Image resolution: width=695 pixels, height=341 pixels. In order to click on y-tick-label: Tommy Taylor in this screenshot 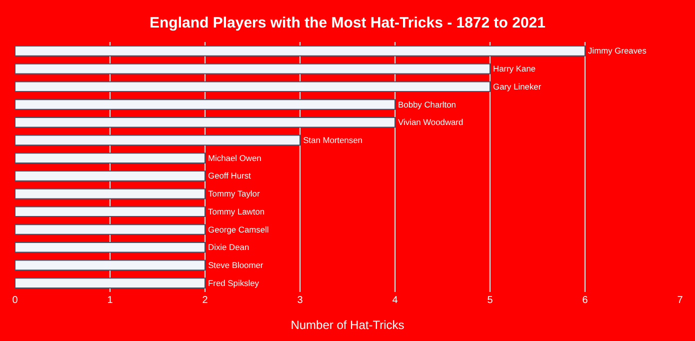, I will do `click(234, 193)`.